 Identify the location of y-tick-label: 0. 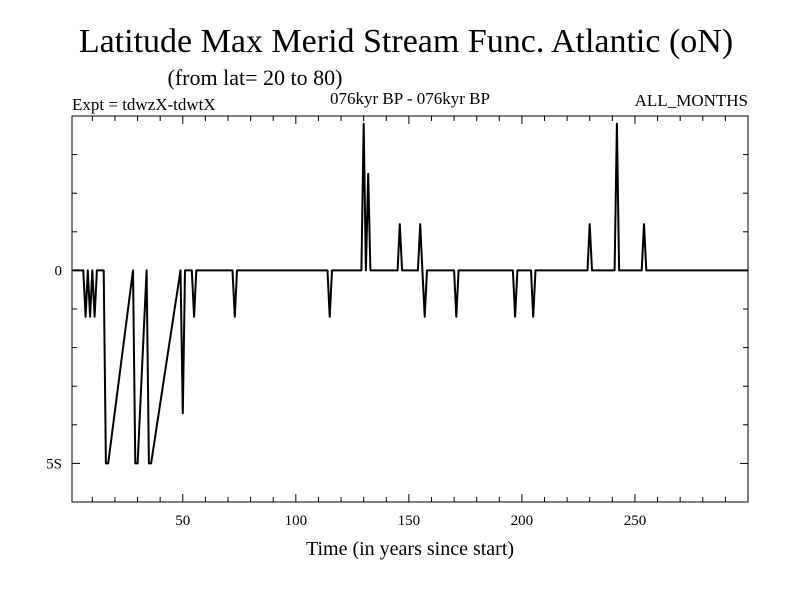
(59, 271).